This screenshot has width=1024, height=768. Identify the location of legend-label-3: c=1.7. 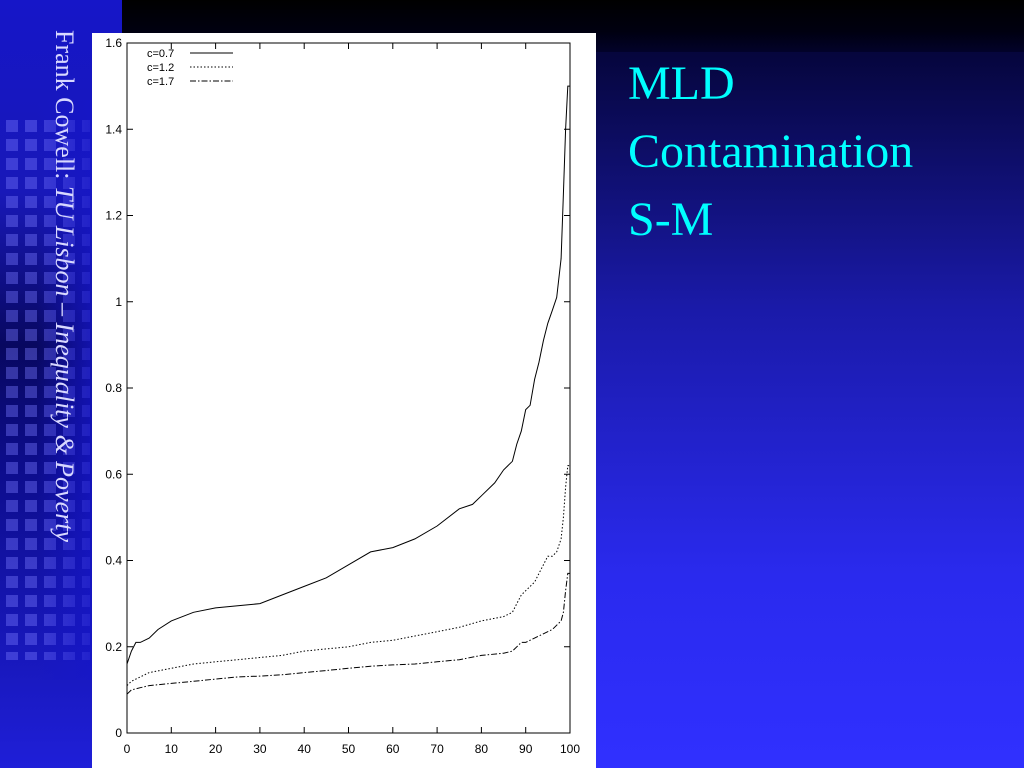
(160, 82).